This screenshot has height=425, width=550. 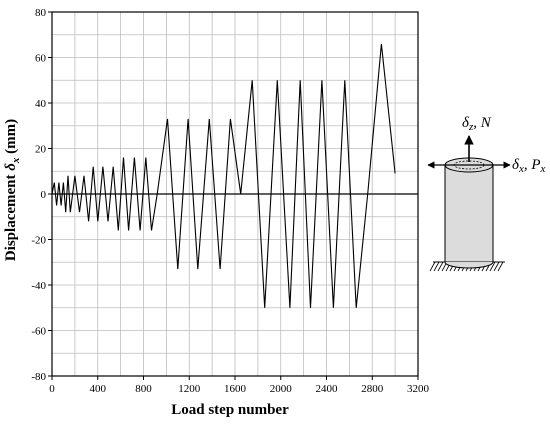 I want to click on vertical-dof-symbol: δ, so click(x=466, y=123).